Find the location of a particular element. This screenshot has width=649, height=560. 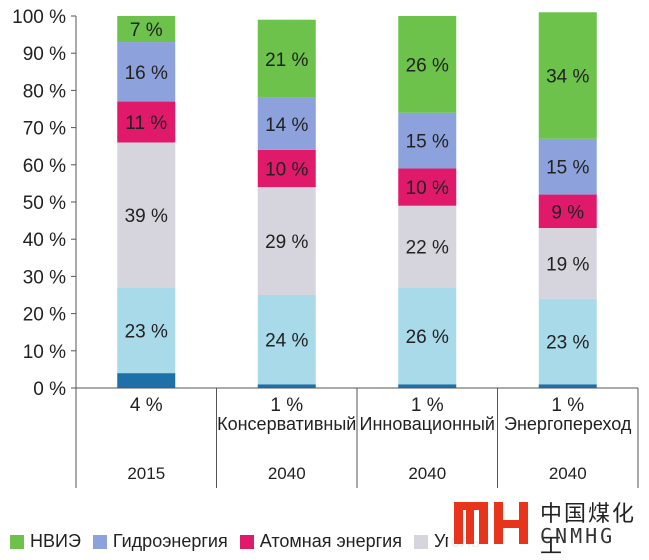

legend-label: НВИЭ is located at coordinates (55, 541).